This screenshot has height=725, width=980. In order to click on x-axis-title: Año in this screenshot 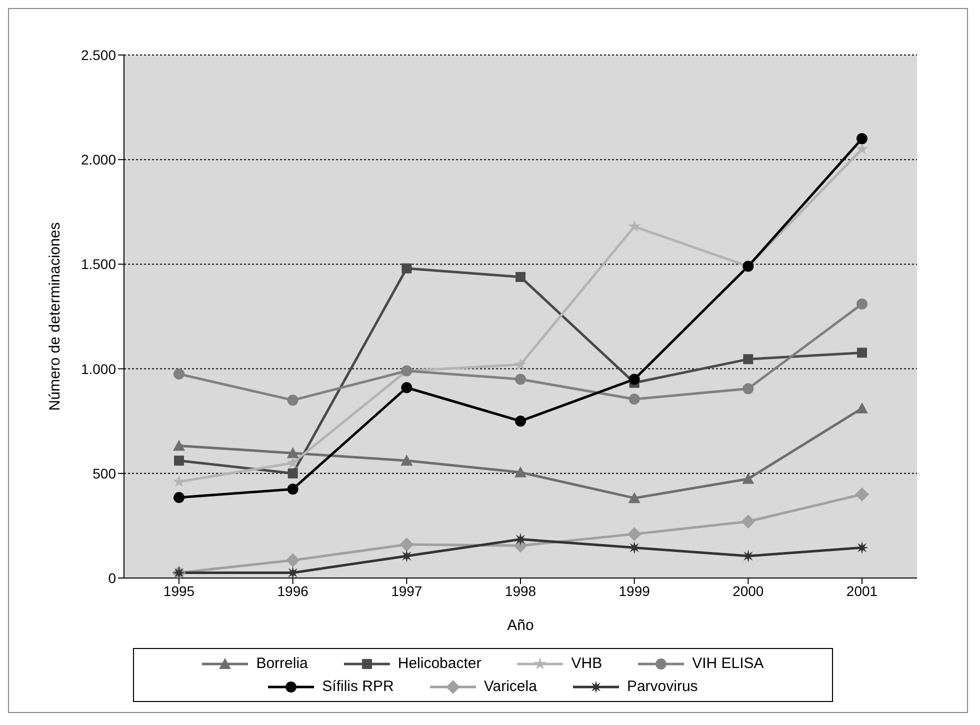, I will do `click(520, 625)`.